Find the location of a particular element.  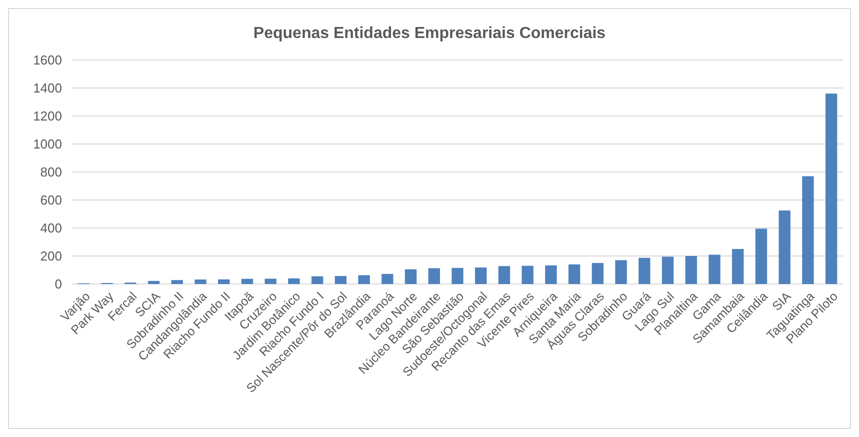

y-tick-label: 0 is located at coordinates (58, 284).